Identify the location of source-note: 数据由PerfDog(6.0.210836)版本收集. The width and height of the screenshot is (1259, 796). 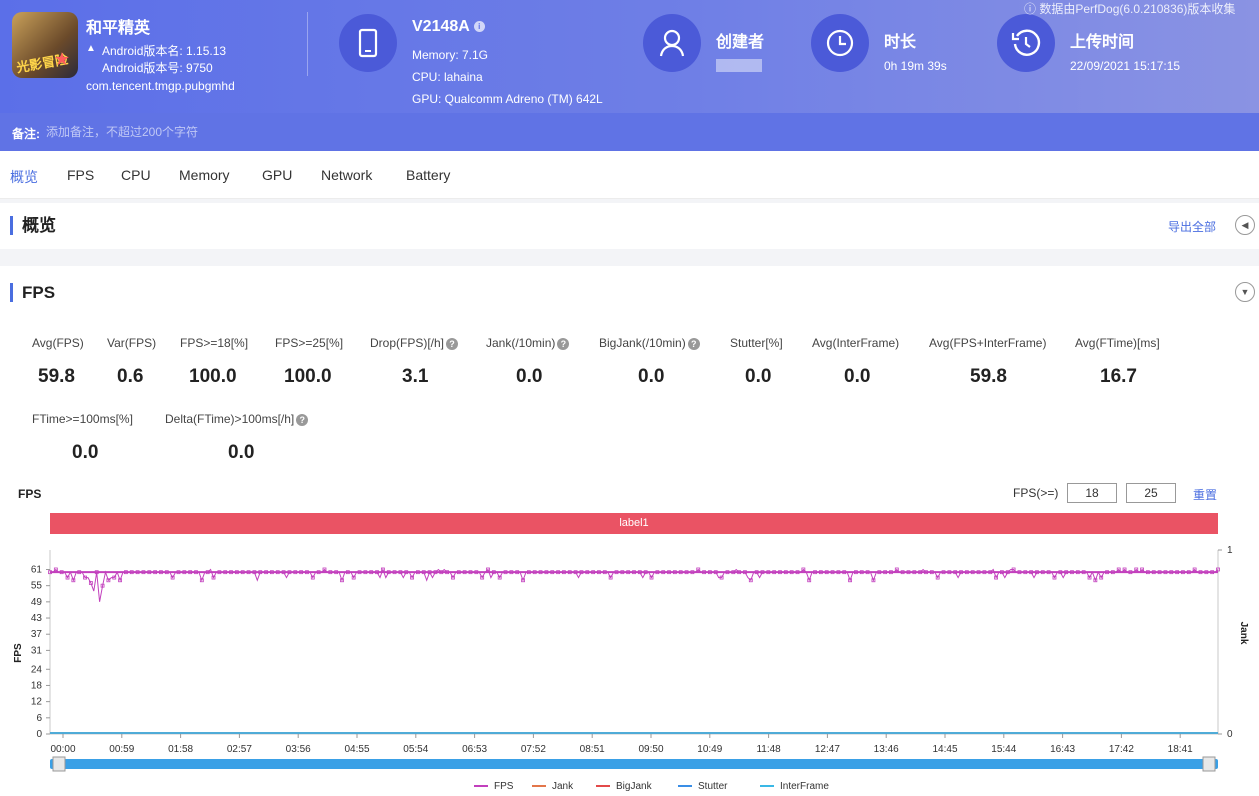
(1137, 9).